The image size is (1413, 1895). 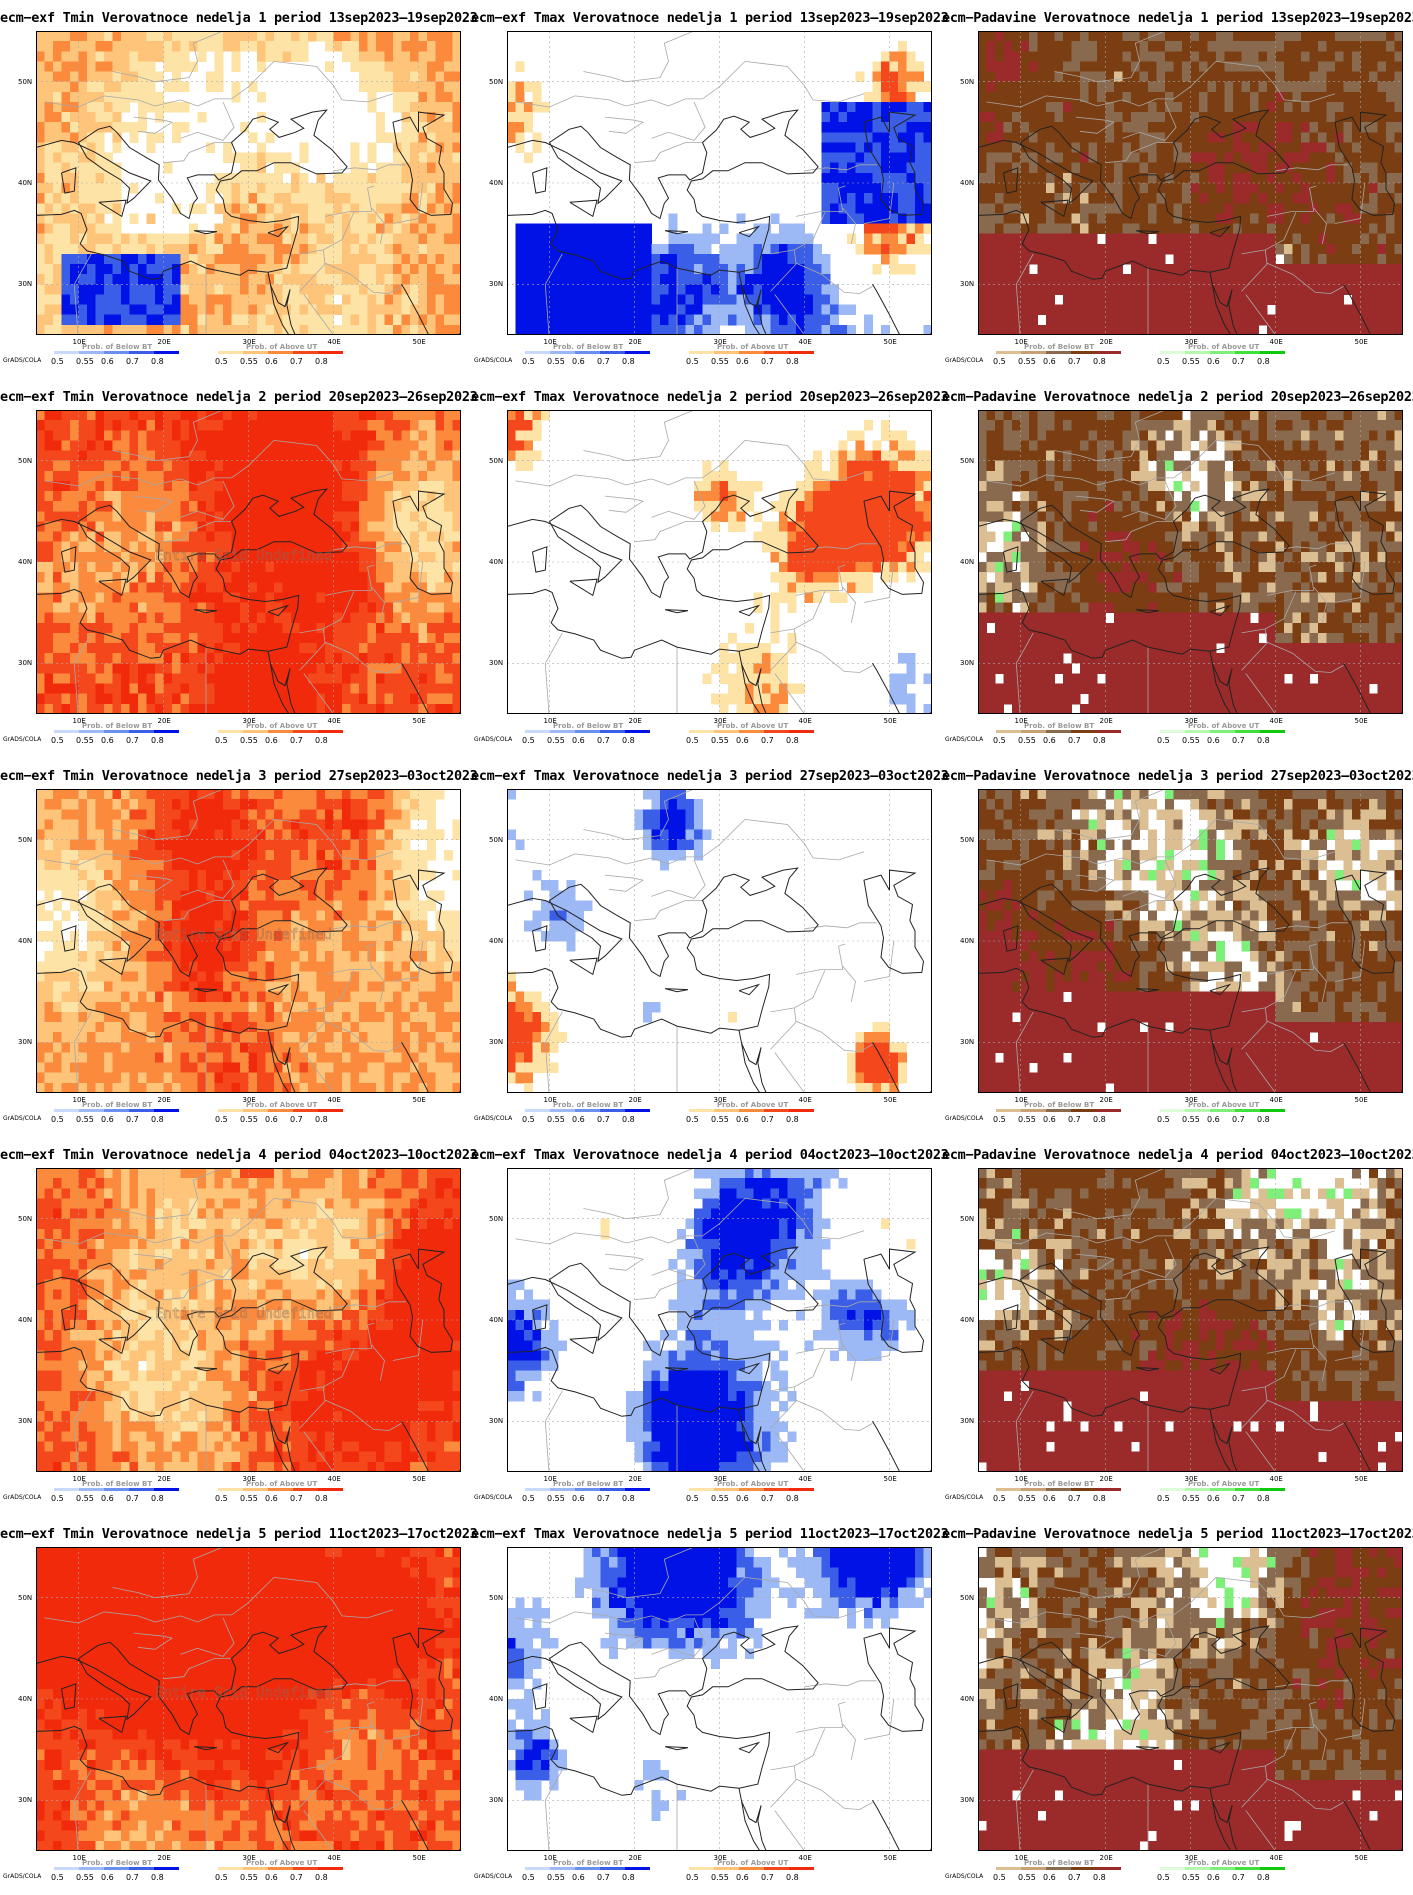 I want to click on lon-label: 10E, so click(x=550, y=721).